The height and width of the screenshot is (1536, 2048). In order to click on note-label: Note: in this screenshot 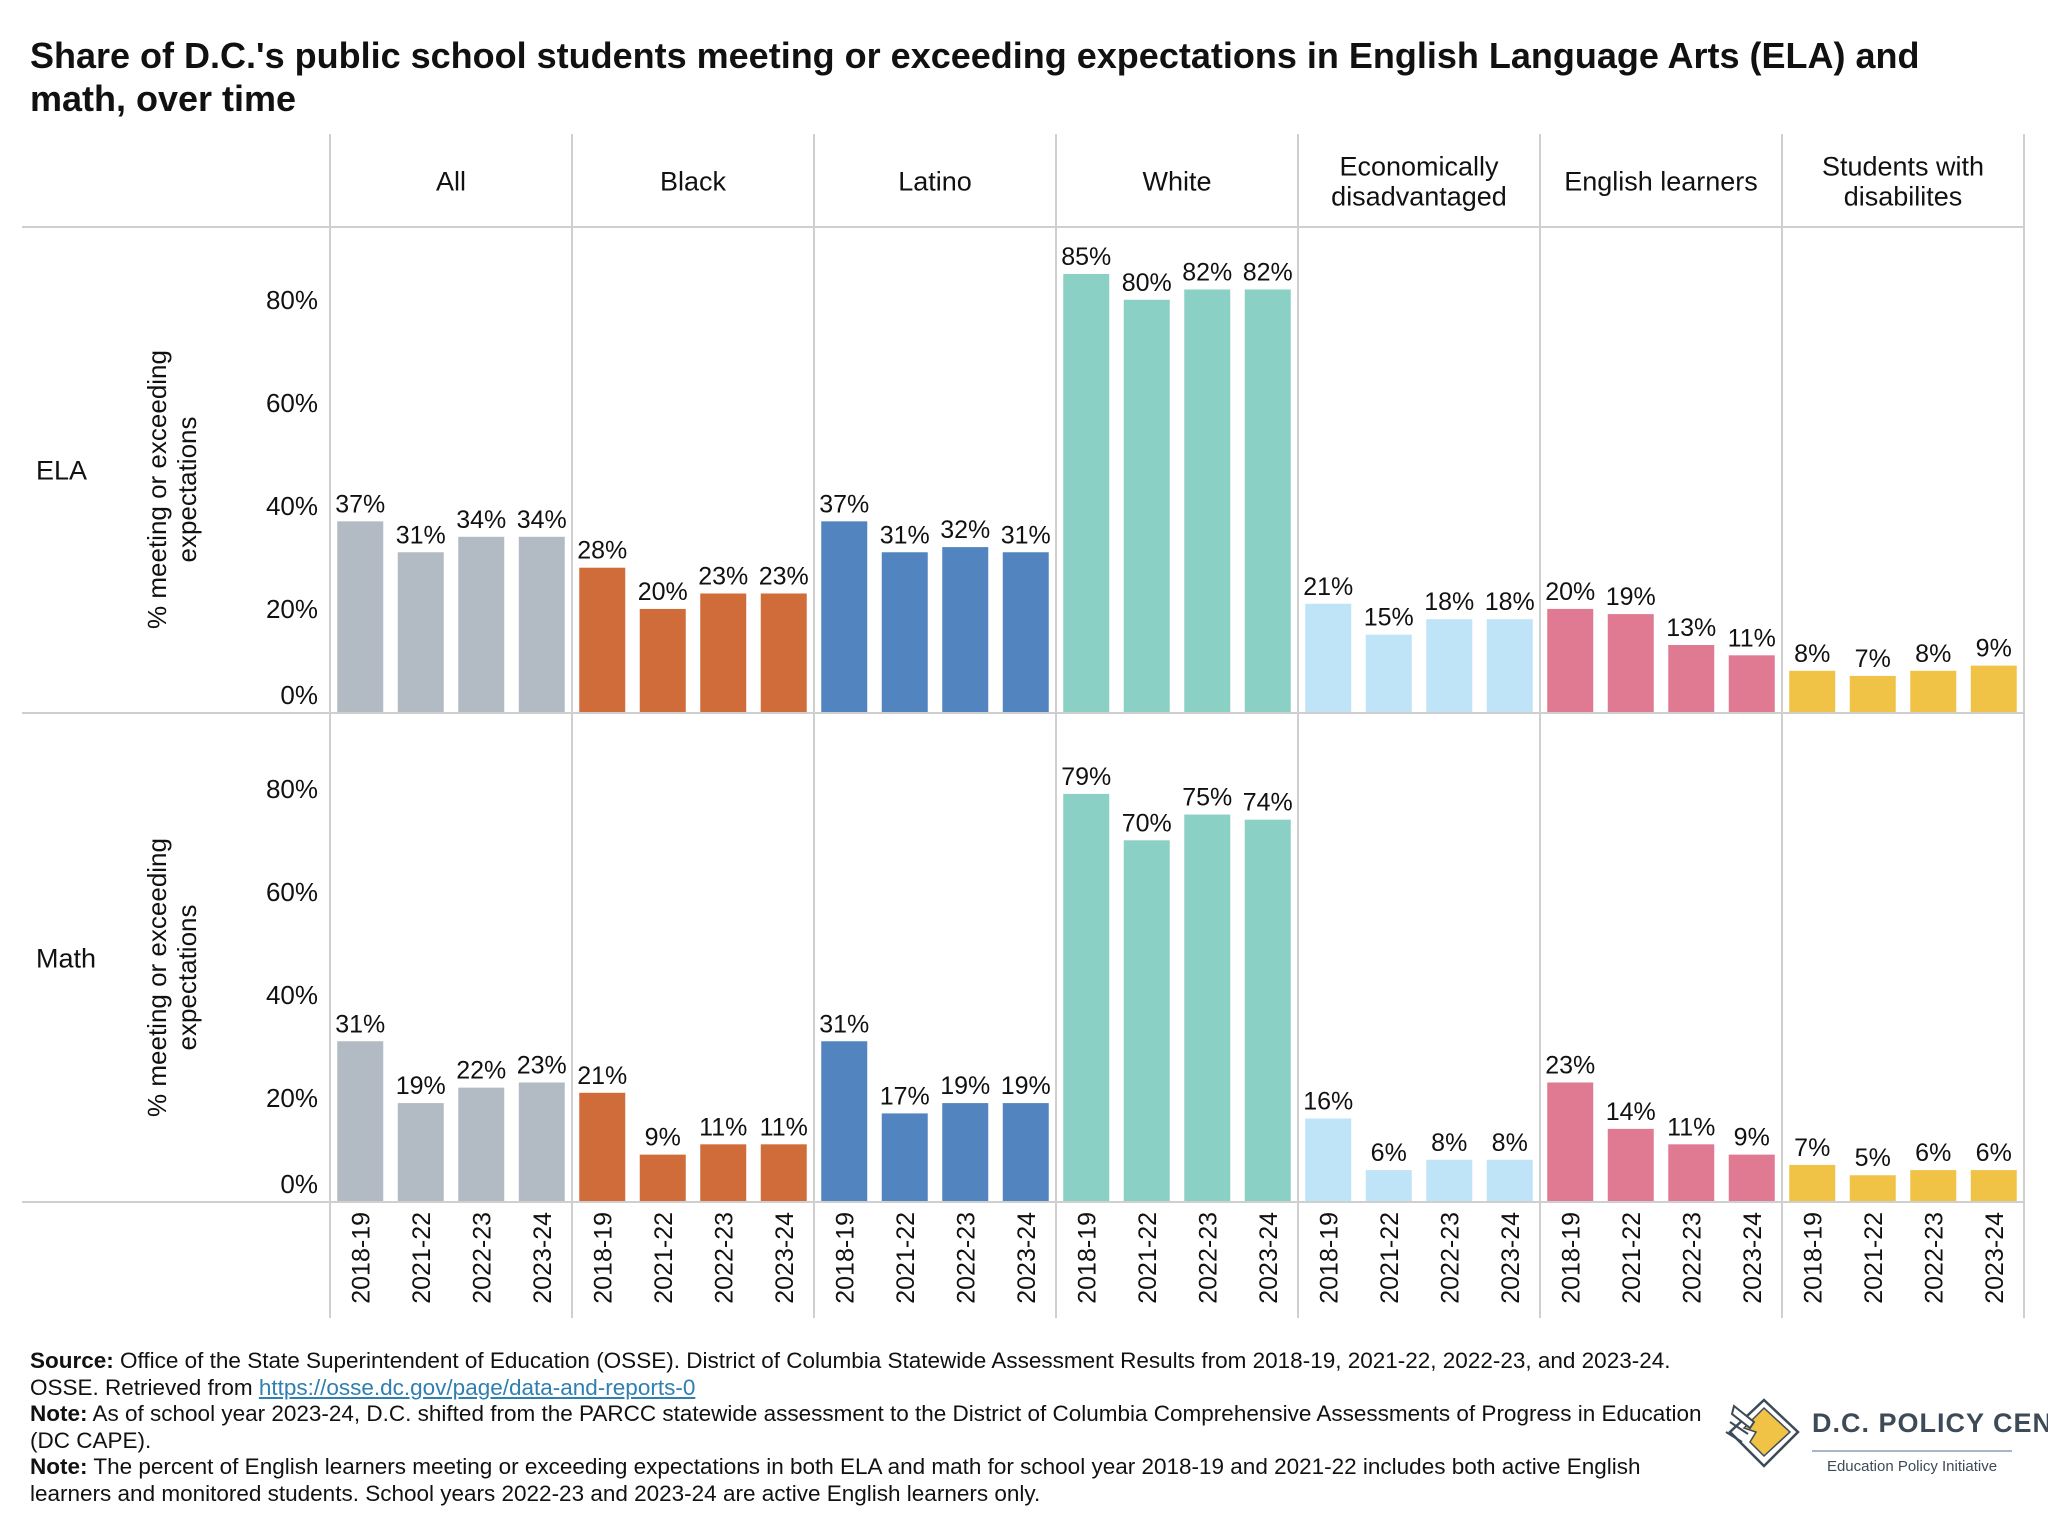, I will do `click(59, 1466)`.